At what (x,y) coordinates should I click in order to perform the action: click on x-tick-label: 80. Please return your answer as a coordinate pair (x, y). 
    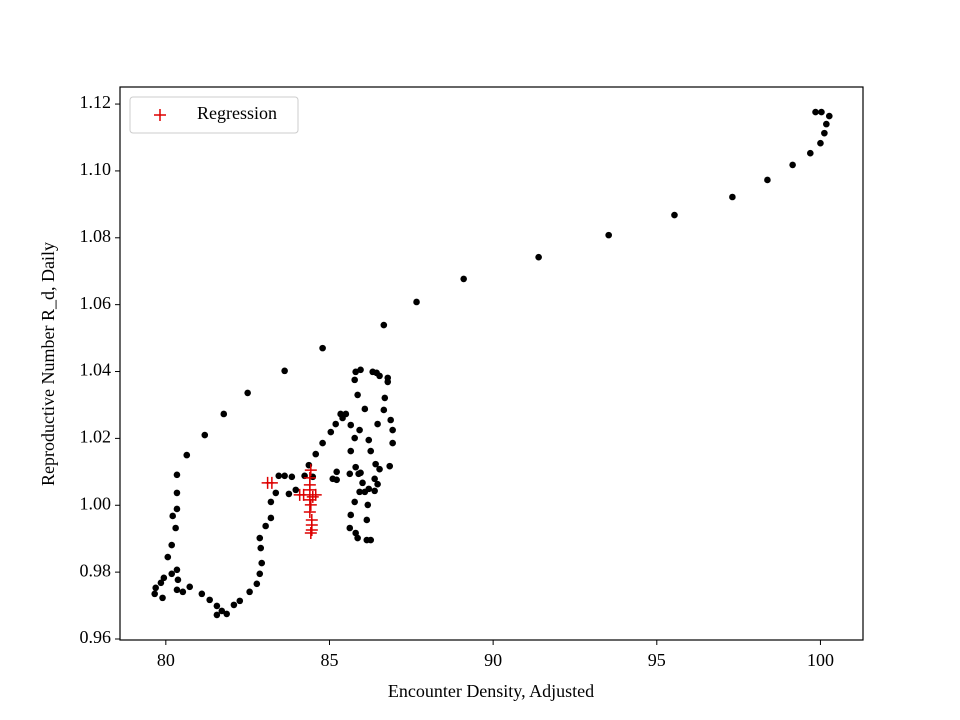
    Looking at the image, I should click on (166, 660).